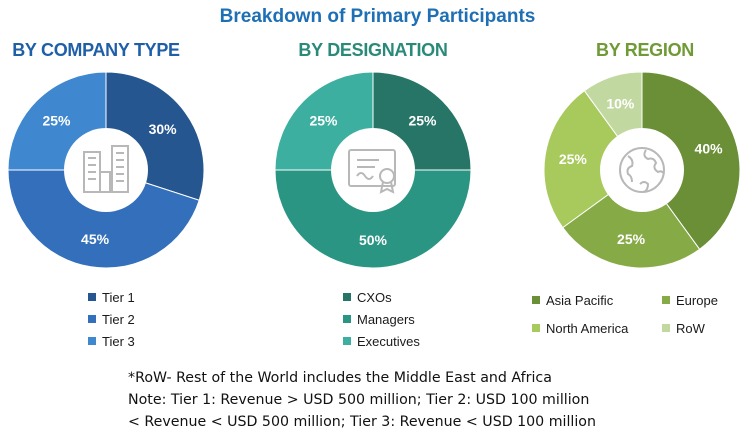  What do you see at coordinates (388, 341) in the screenshot?
I see `legend-label: Executives` at bounding box center [388, 341].